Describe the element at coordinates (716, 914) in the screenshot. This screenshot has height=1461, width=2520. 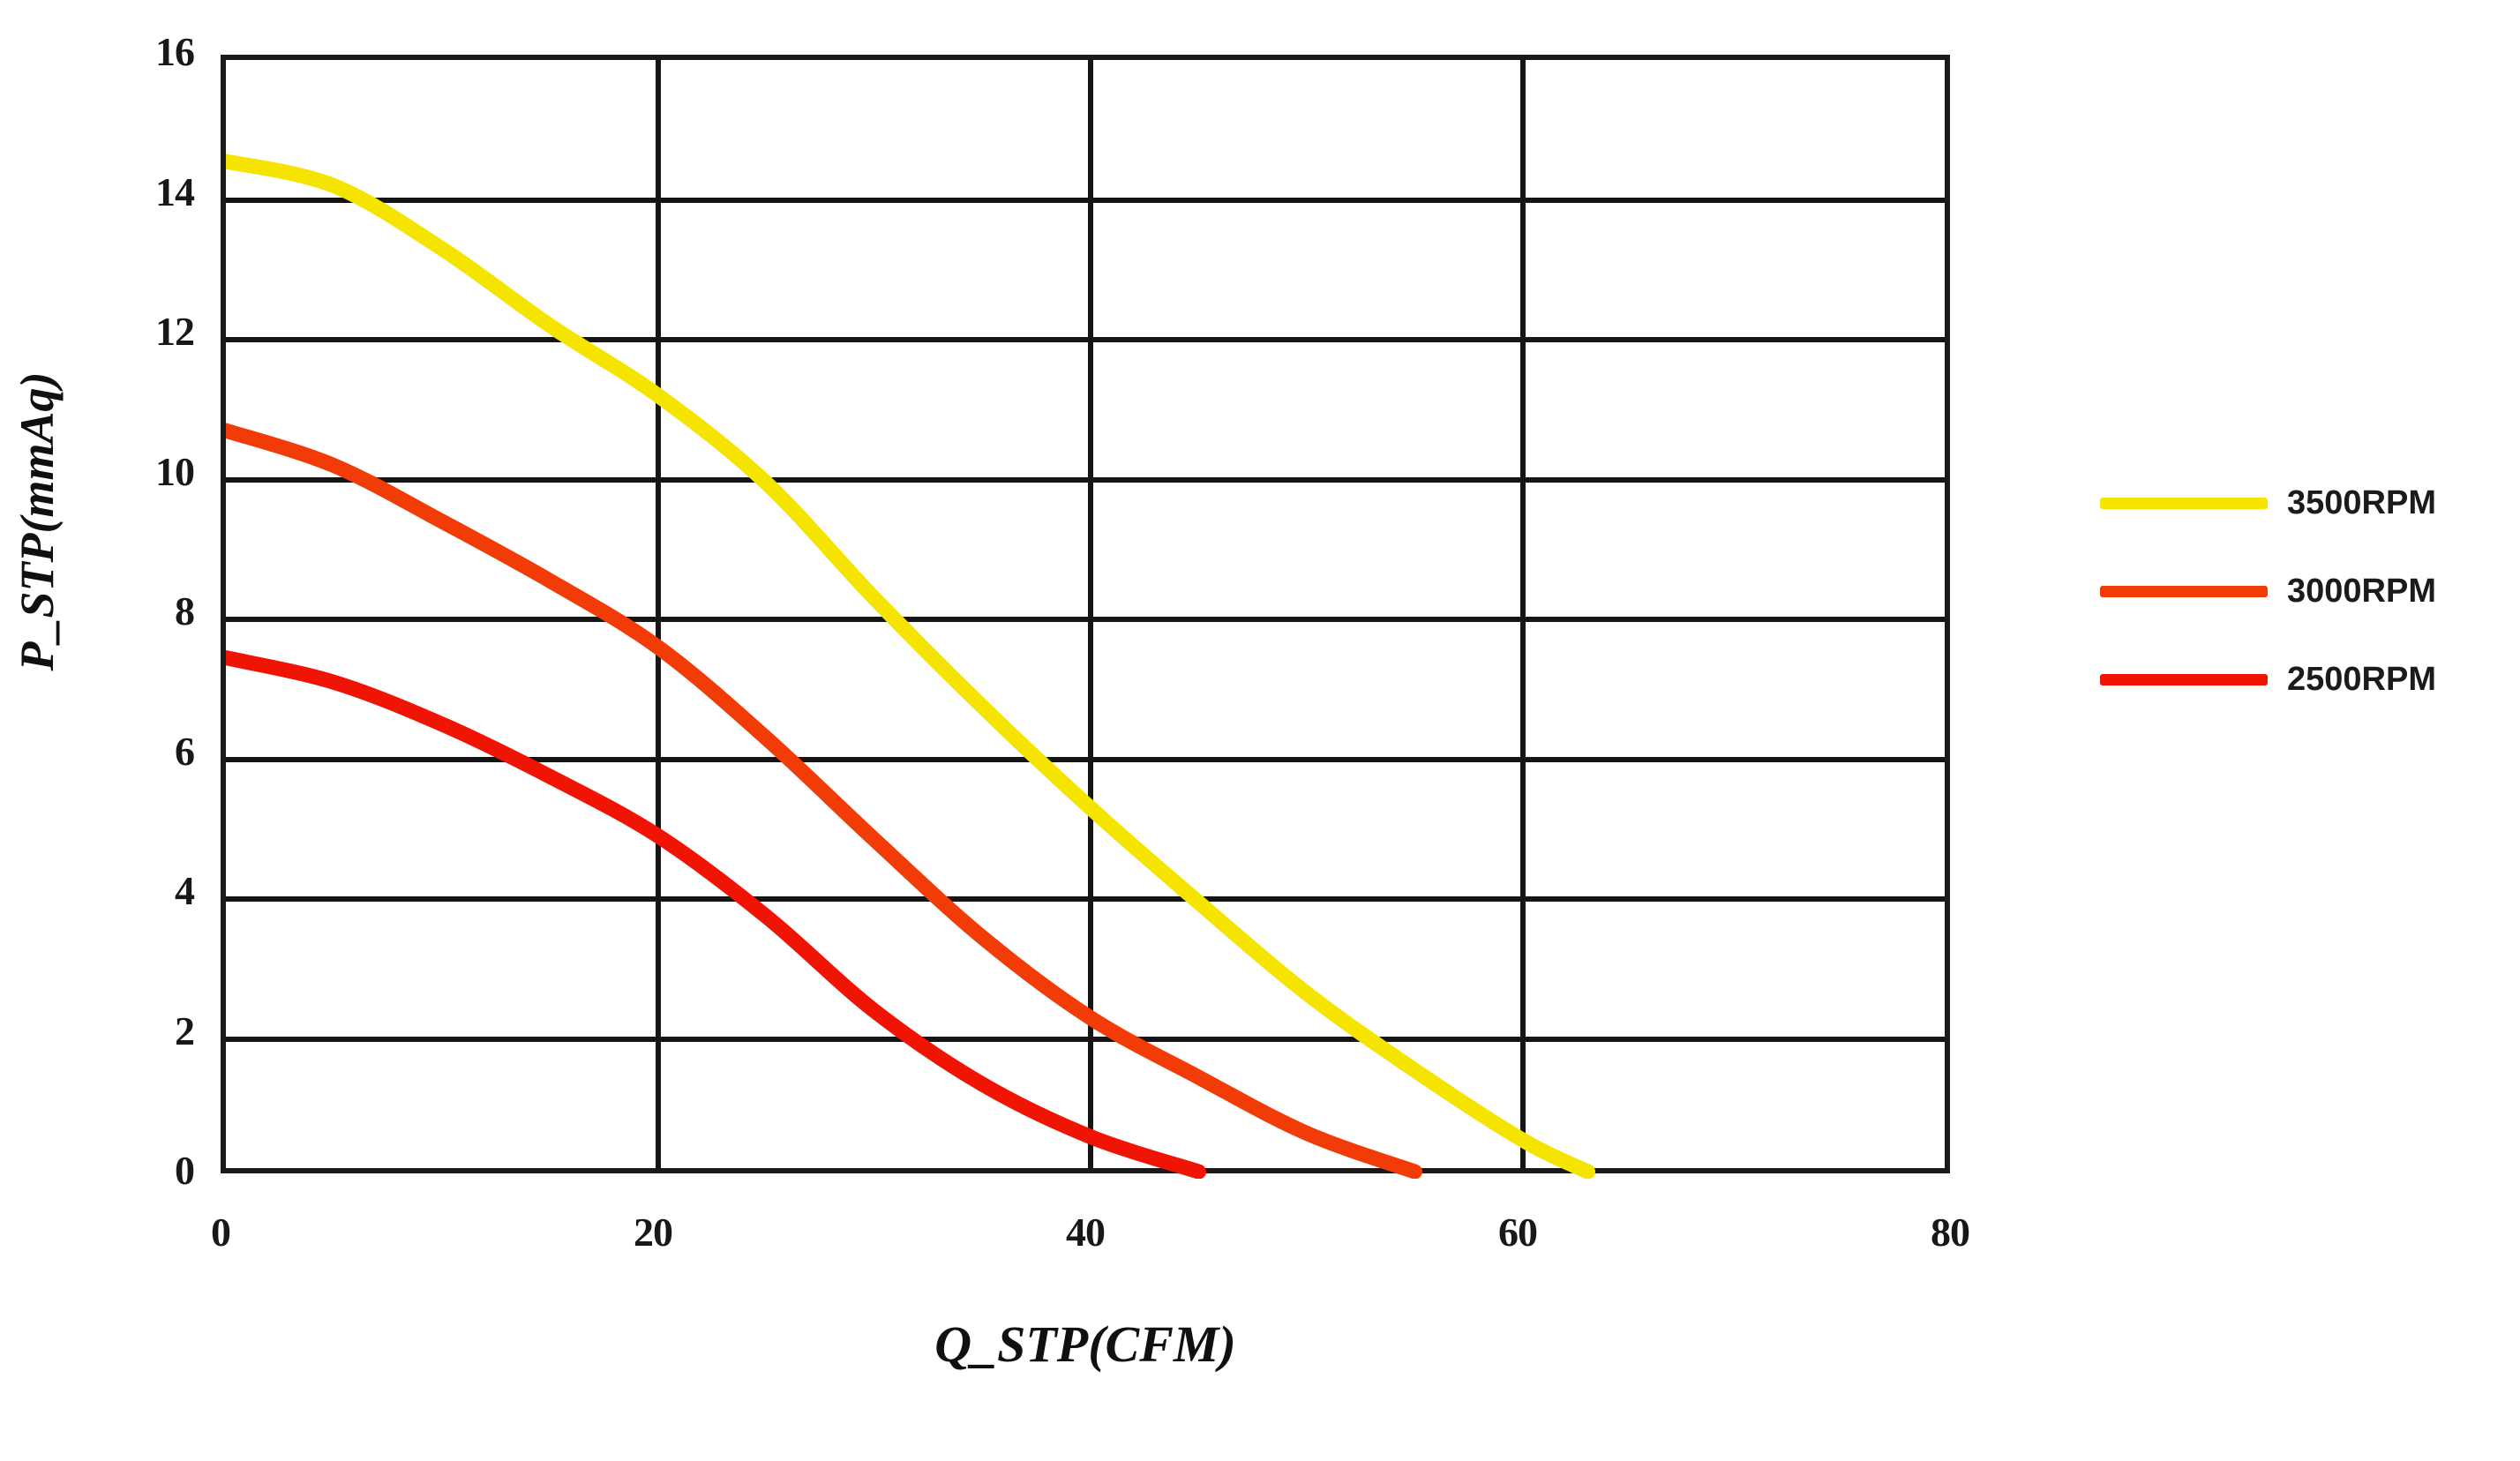
I see `series-line` at that location.